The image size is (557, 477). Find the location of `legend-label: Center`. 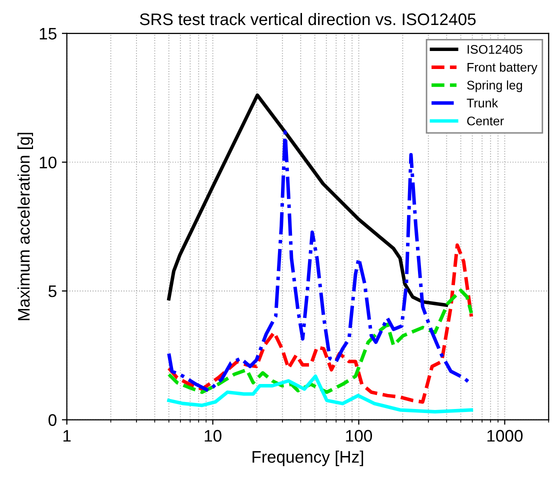

legend-label: Center is located at coordinates (485, 121).